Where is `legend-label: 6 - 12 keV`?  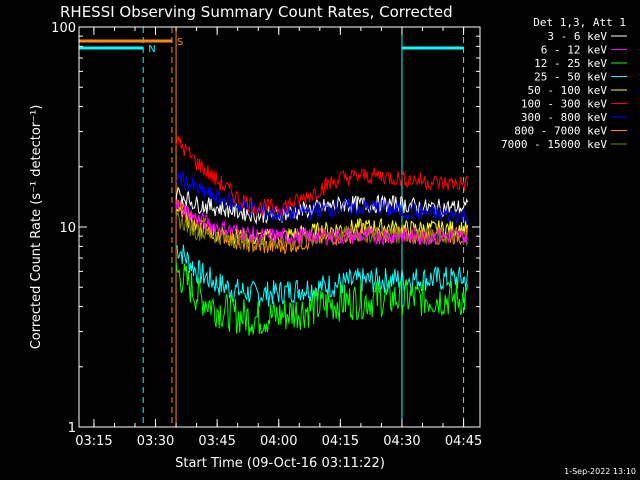
legend-label: 6 - 12 keV is located at coordinates (574, 50).